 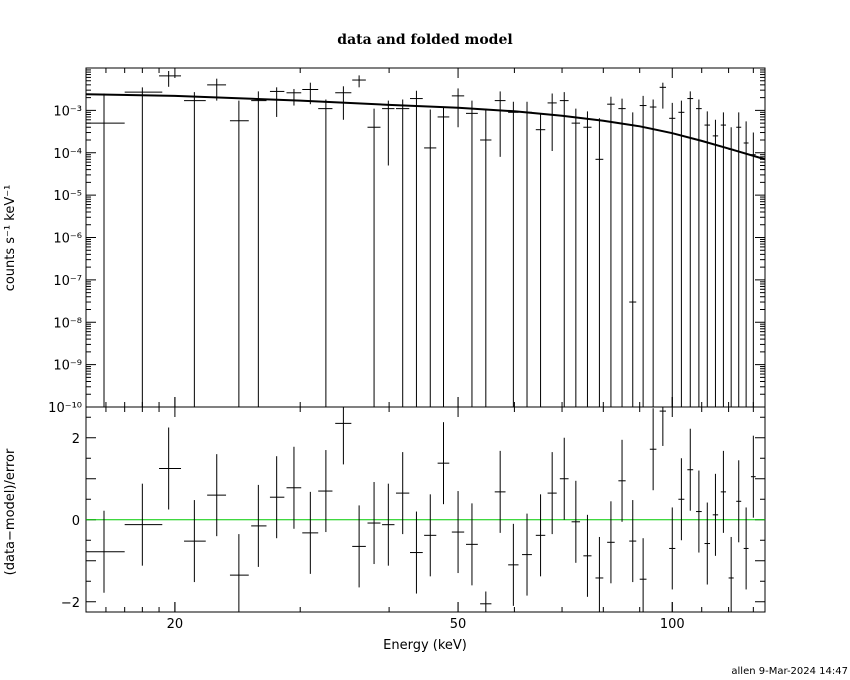 What do you see at coordinates (65, 408) in the screenshot?
I see `y-tick-label-top: 10⁻¹⁰` at bounding box center [65, 408].